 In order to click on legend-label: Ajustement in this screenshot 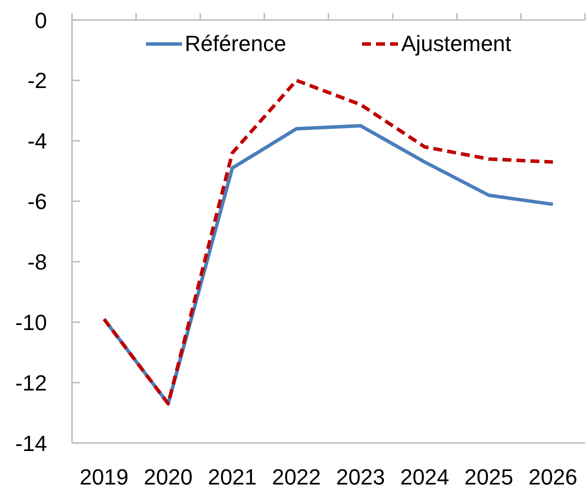, I will do `click(456, 44)`.